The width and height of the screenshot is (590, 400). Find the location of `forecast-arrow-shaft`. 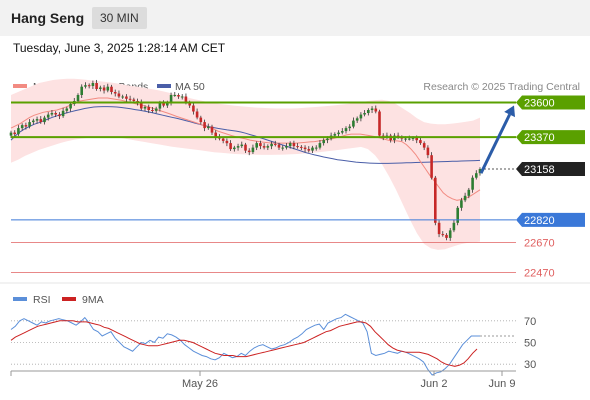

forecast-arrow-shaft is located at coordinates (495, 143).